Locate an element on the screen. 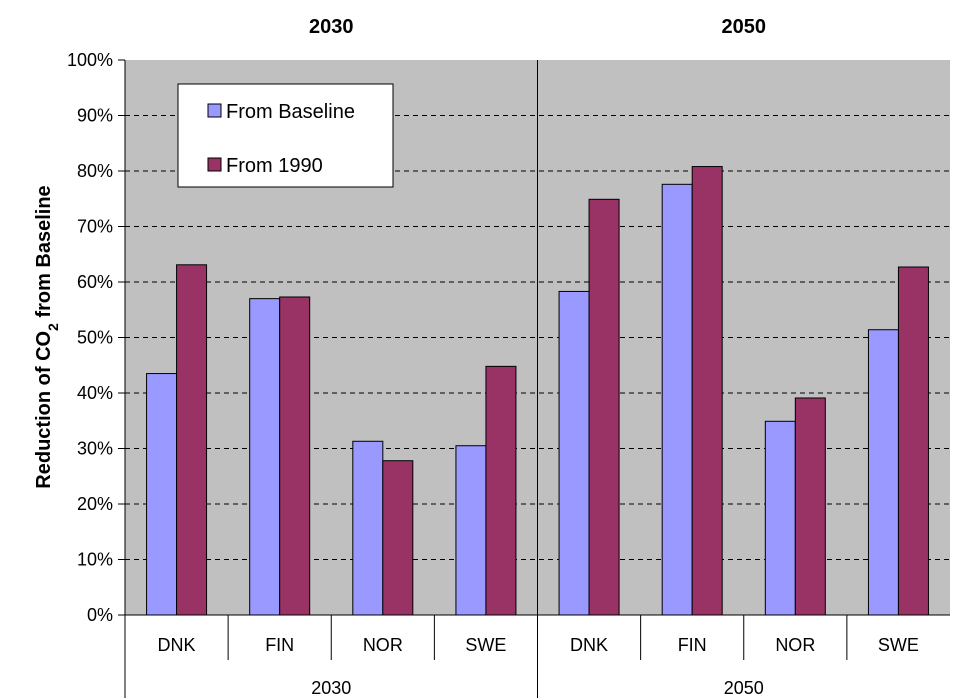 The height and width of the screenshot is (698, 955). y-tick-label: 100% is located at coordinates (90, 60).